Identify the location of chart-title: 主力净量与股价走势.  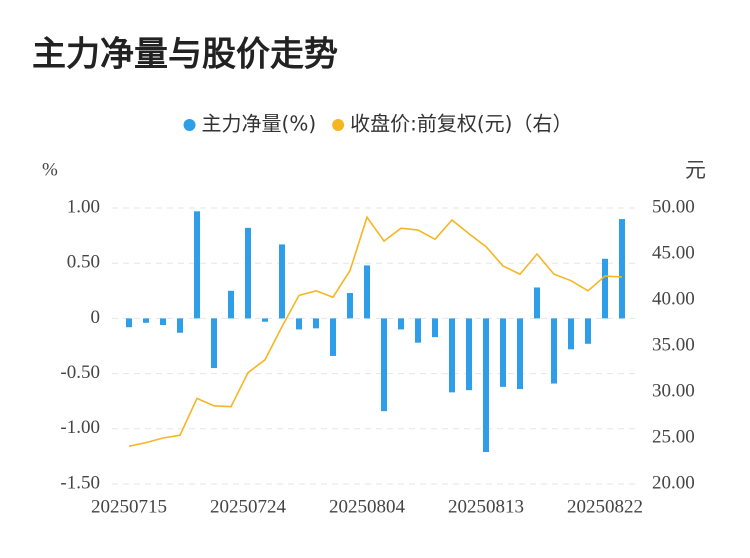
(185, 55).